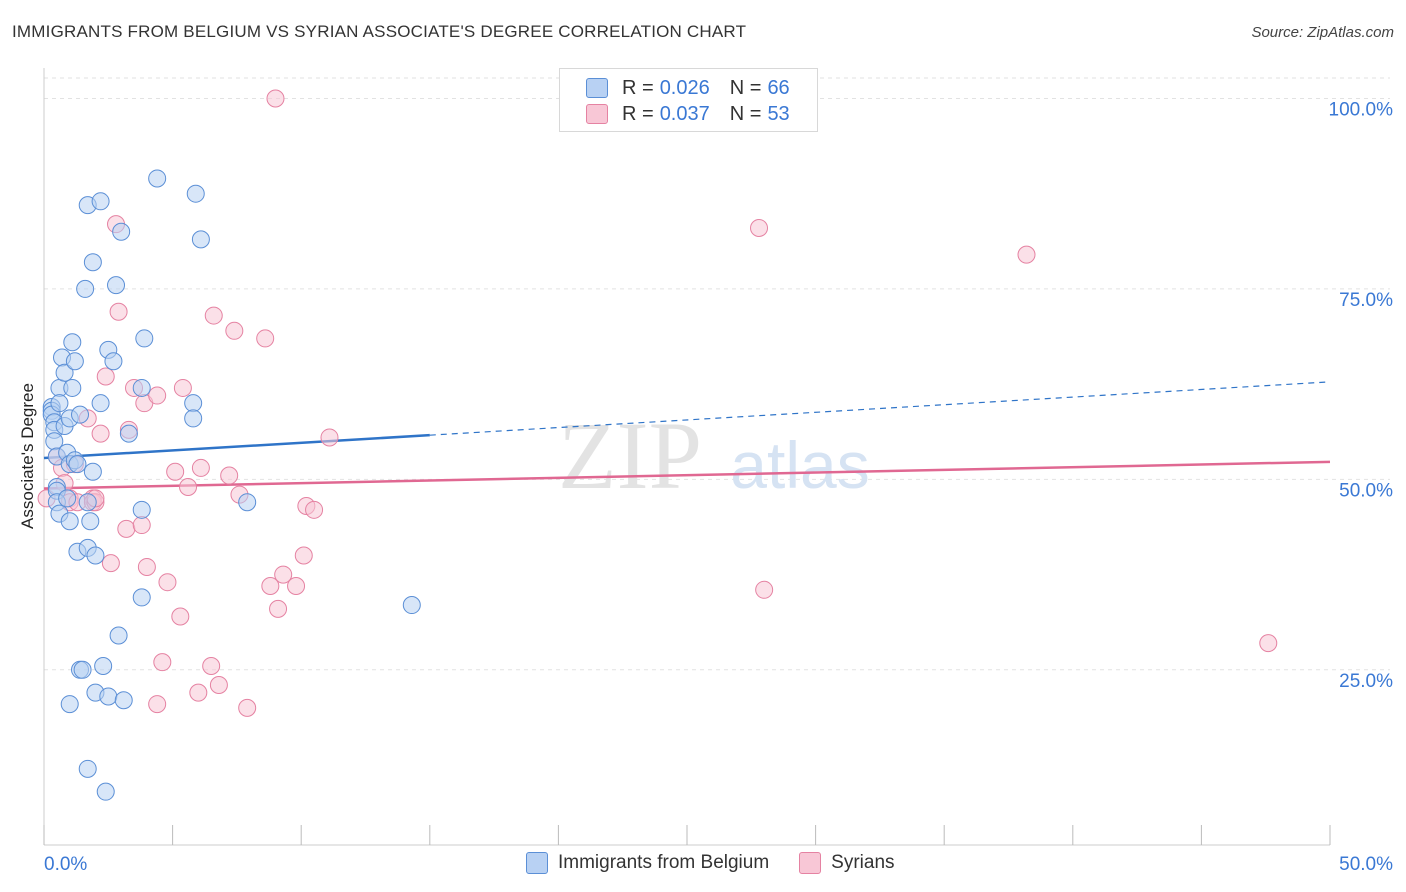 The image size is (1406, 892). I want to click on legend-n-value: 53, so click(778, 113).